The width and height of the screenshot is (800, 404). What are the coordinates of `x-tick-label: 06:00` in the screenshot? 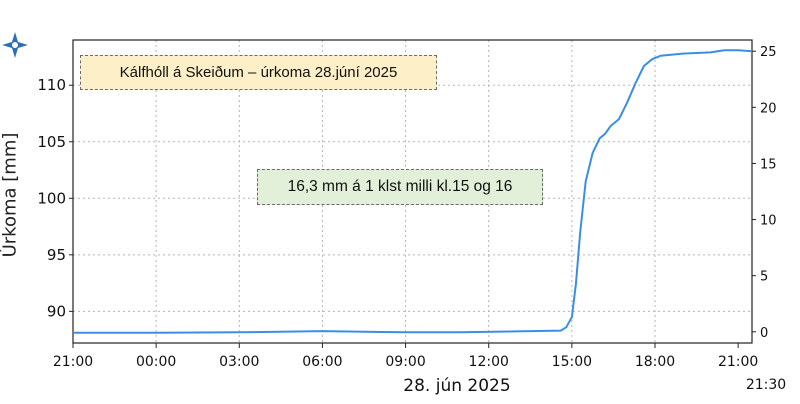 It's located at (322, 362).